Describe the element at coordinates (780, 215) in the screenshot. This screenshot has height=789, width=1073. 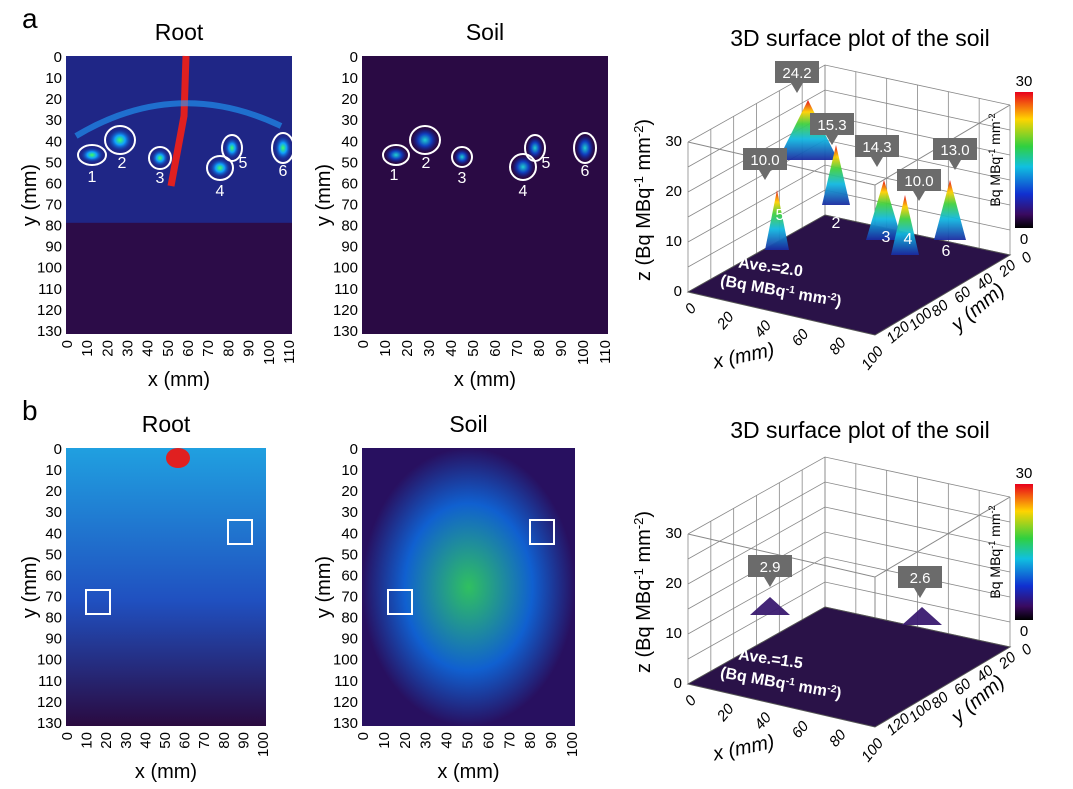
I see `spot-label: 5` at that location.